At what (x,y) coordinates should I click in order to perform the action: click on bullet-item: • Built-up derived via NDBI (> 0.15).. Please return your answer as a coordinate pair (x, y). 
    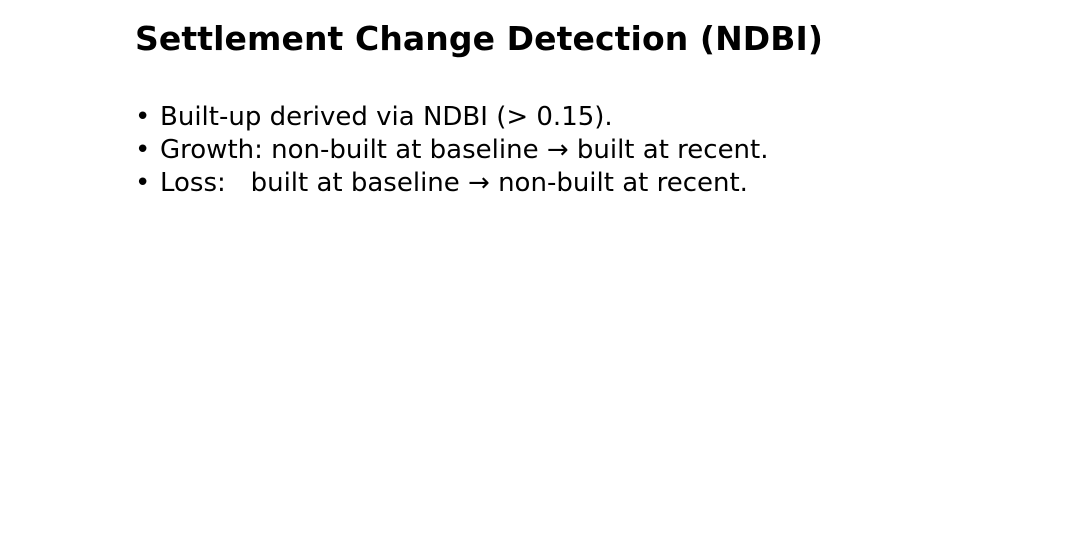
    Looking at the image, I should click on (452, 117).